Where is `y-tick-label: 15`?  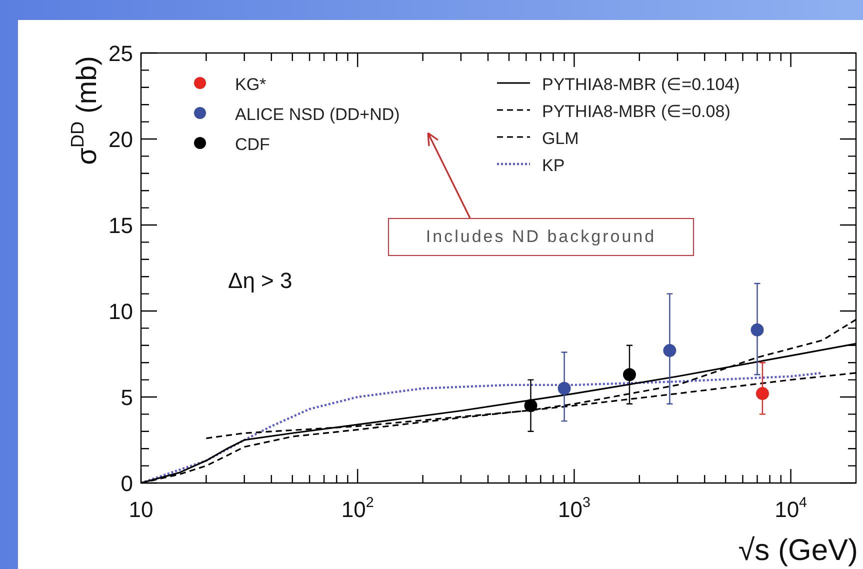
y-tick-label: 15 is located at coordinates (121, 225).